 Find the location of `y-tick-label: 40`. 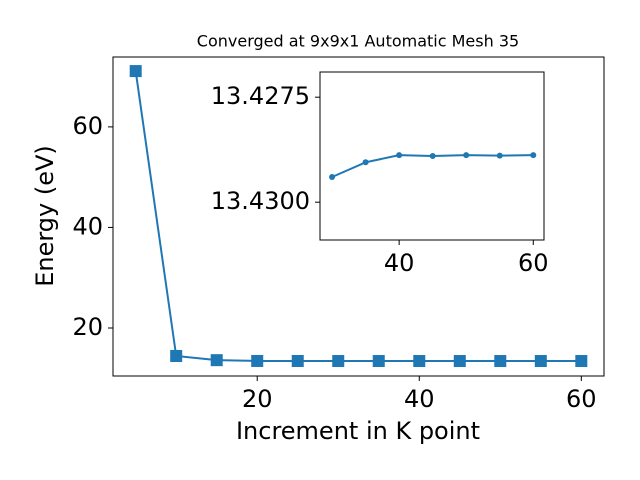

y-tick-label: 40 is located at coordinates (87, 226).